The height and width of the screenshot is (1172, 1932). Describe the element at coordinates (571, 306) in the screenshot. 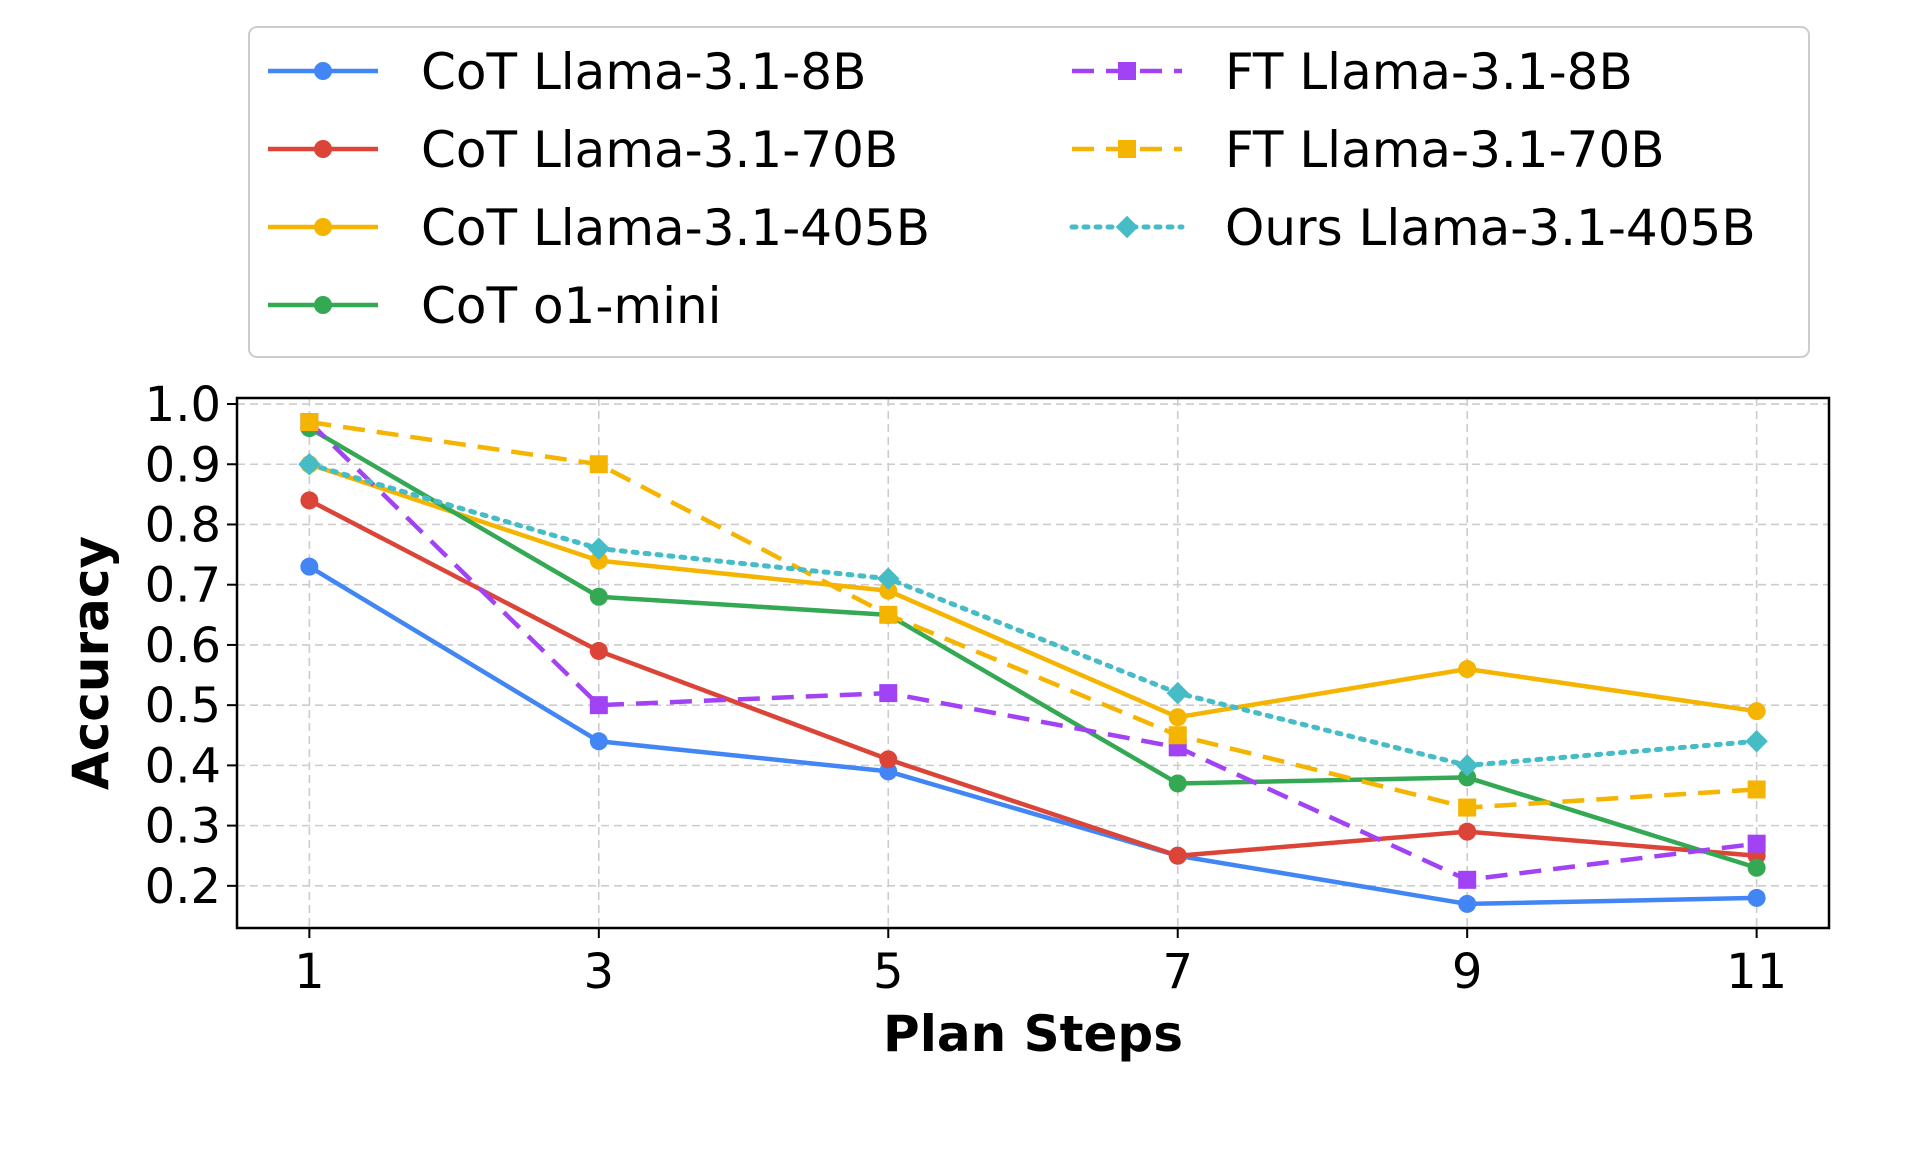

I see `legend-label: CoT o1-mini` at that location.